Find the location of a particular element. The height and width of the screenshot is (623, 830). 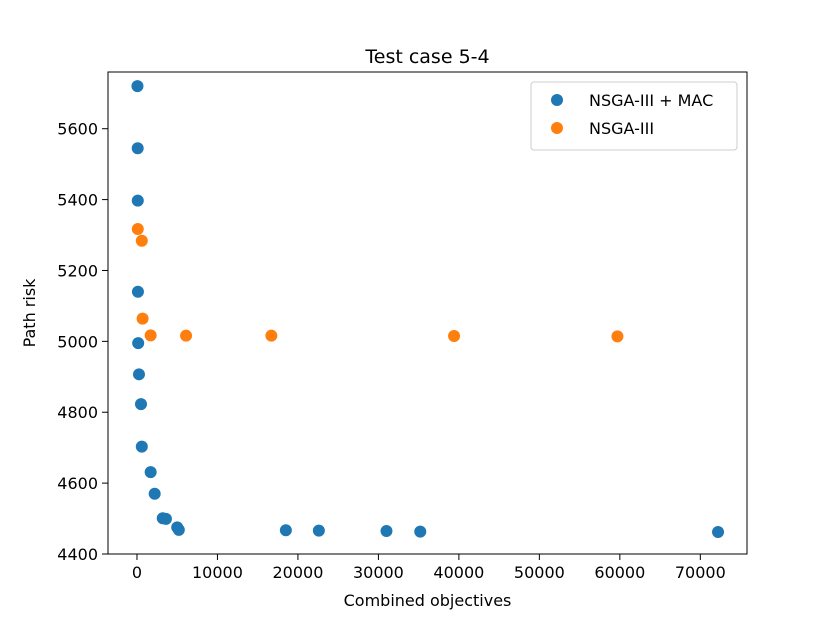

x-tick-label: 0 is located at coordinates (137, 572).